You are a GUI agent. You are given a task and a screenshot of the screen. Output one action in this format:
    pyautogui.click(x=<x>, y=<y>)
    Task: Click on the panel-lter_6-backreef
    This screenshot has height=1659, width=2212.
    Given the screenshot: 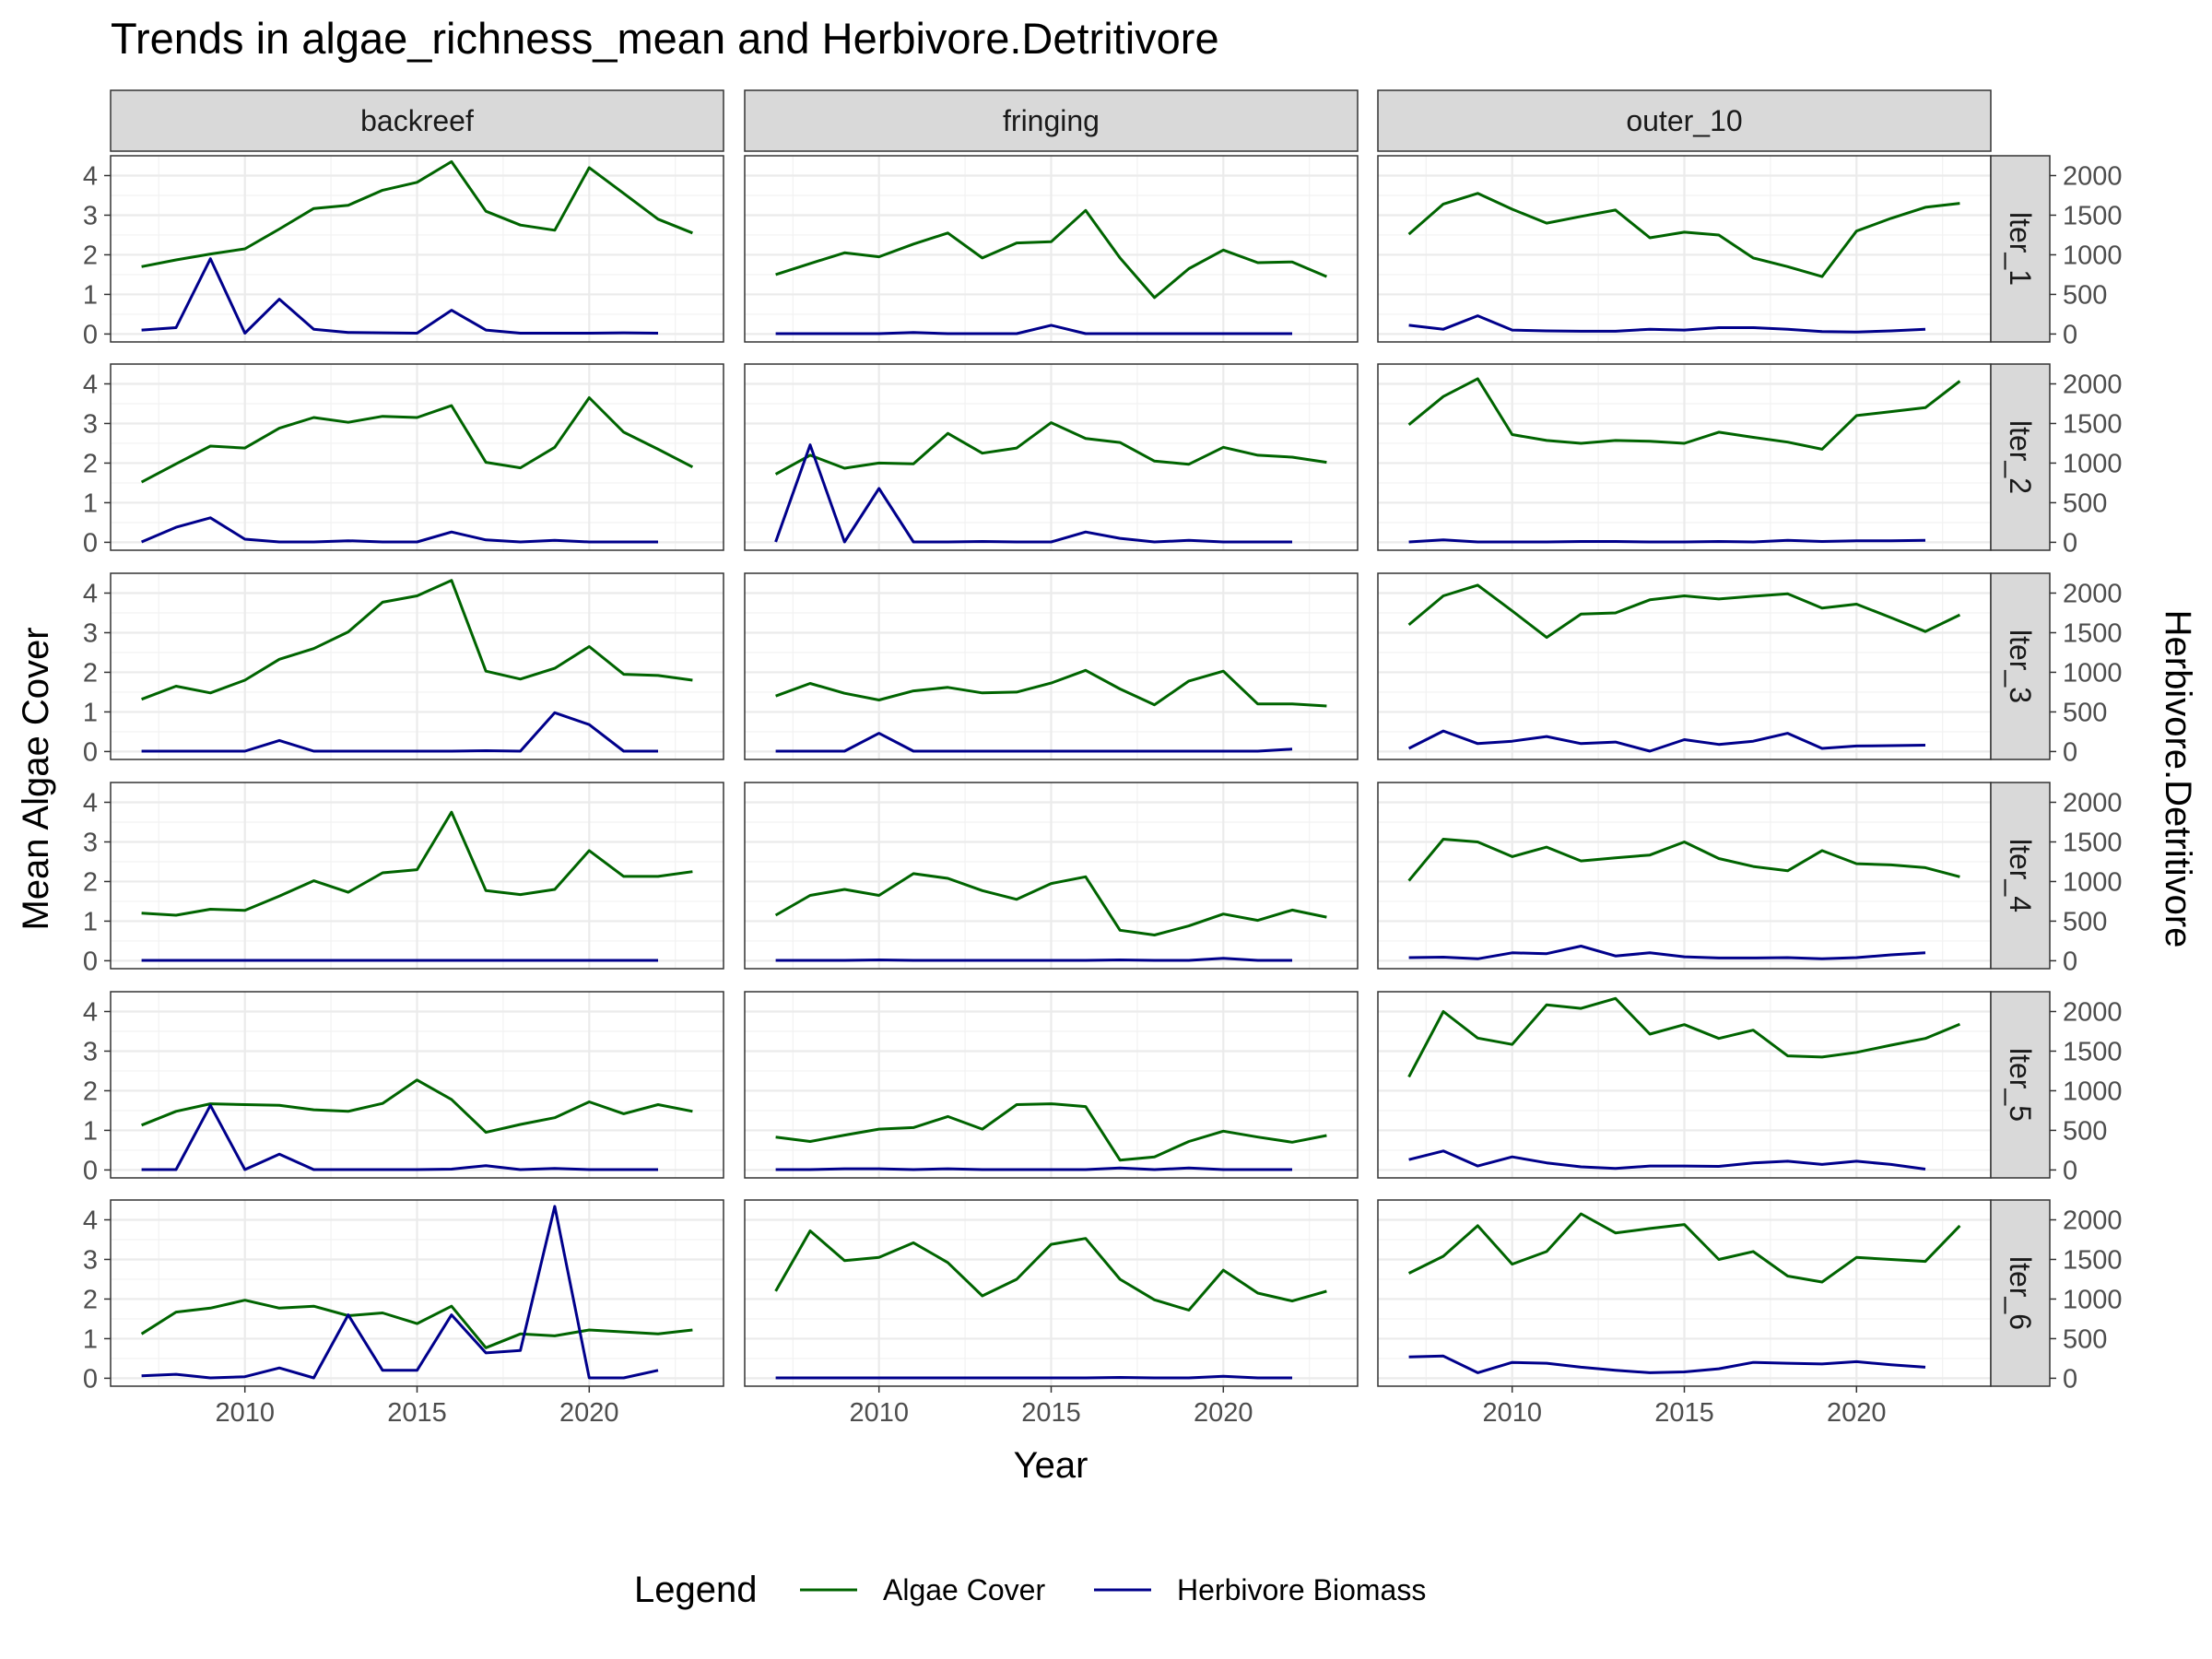 What is the action you would take?
    pyautogui.click(x=417, y=1293)
    